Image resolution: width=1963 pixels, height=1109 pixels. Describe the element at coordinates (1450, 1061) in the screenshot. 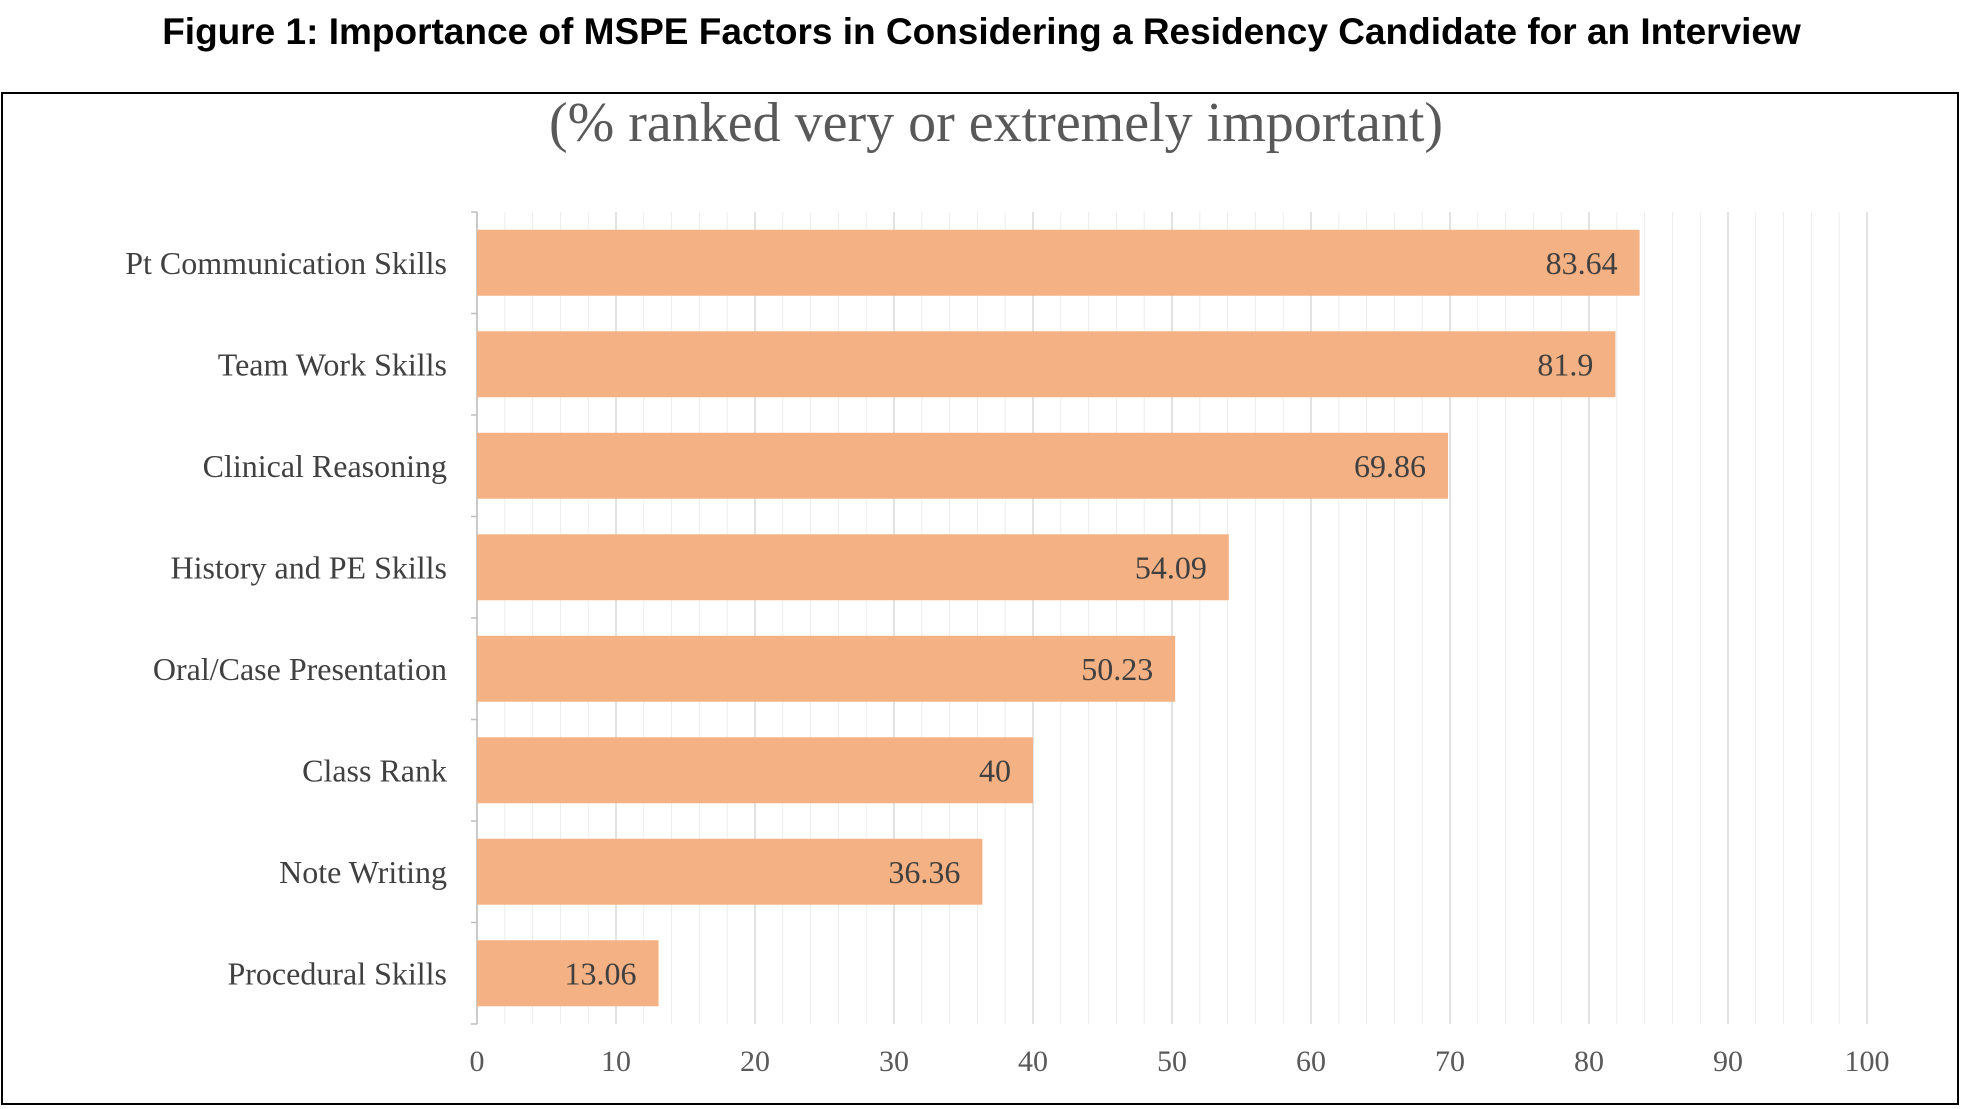

I see `x-tick-label: 70` at that location.